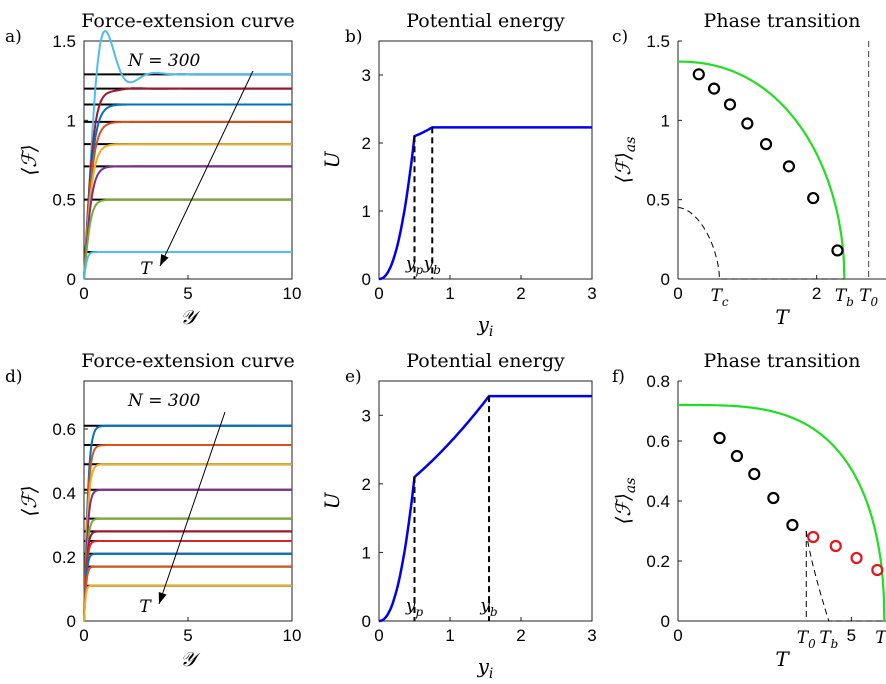  Describe the element at coordinates (353, 377) in the screenshot. I see `panel-label: e)` at that location.